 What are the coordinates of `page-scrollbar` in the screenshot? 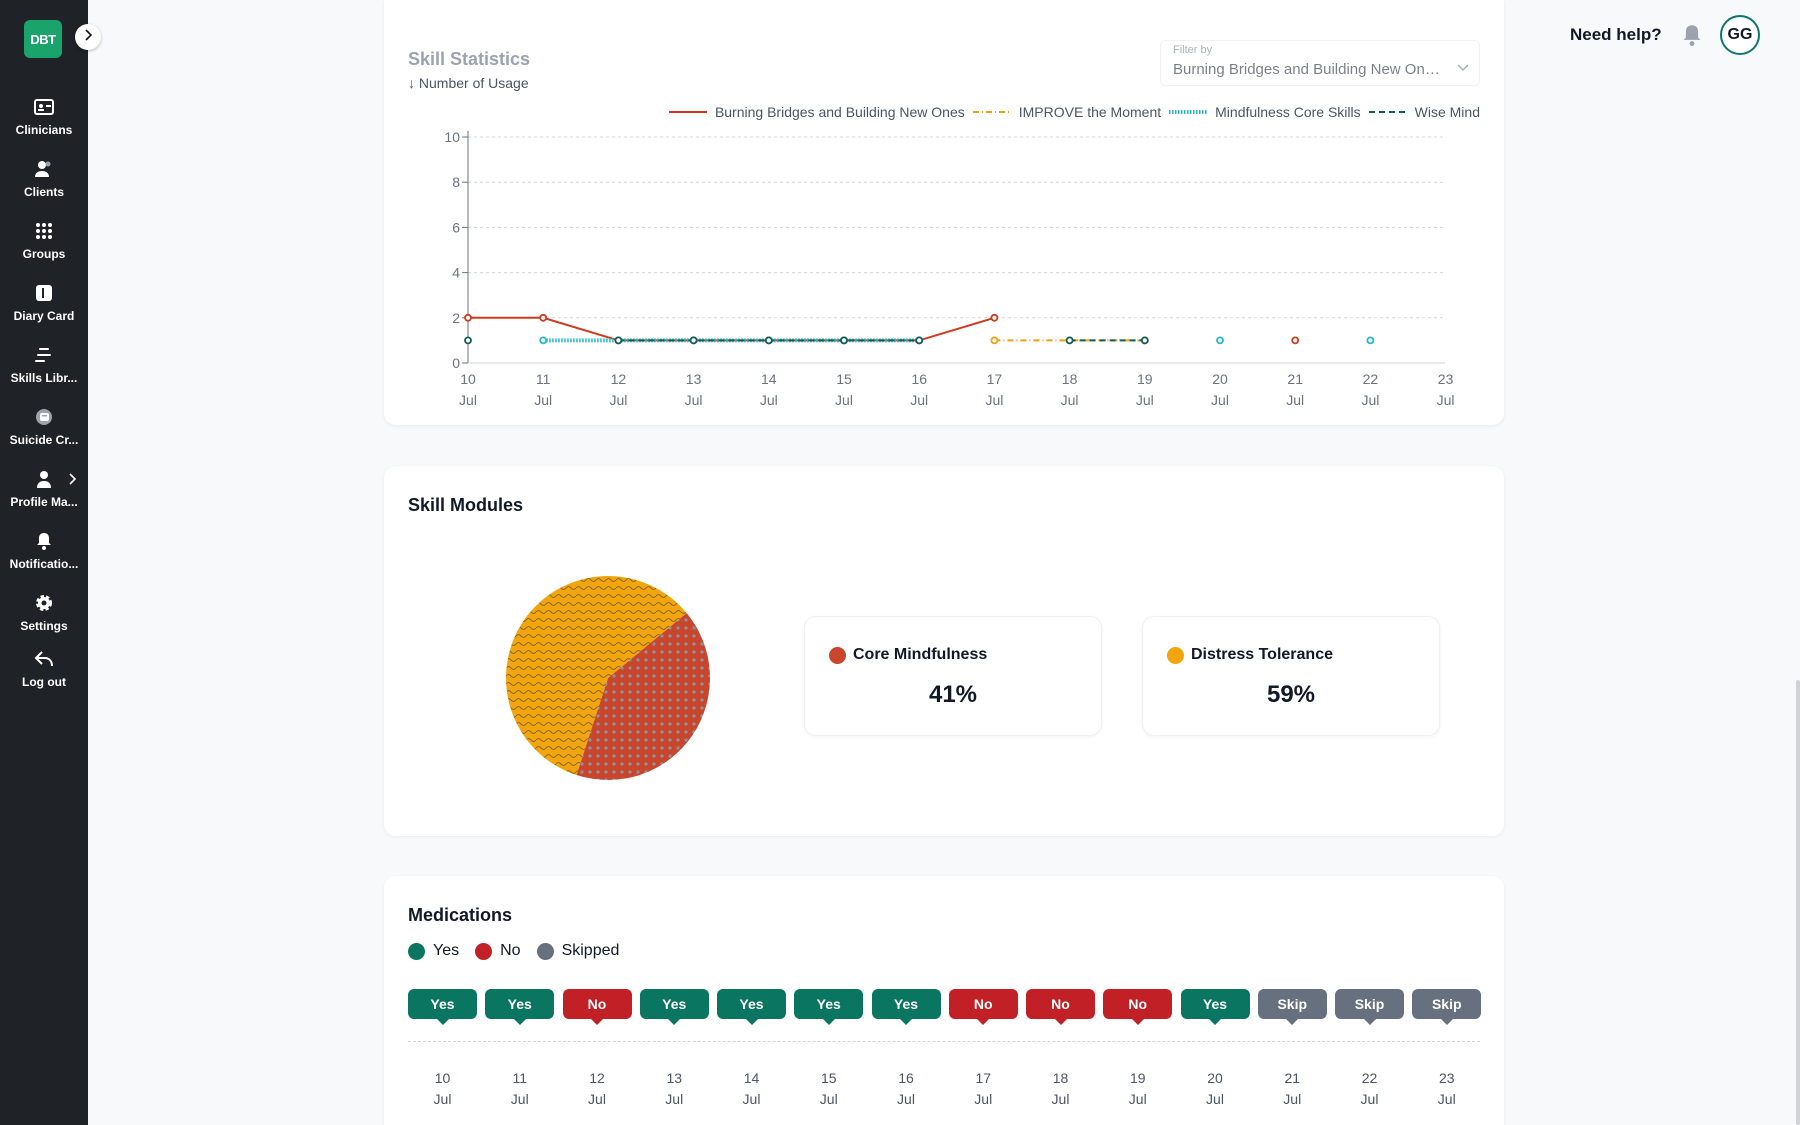 It's located at (1798, 902).